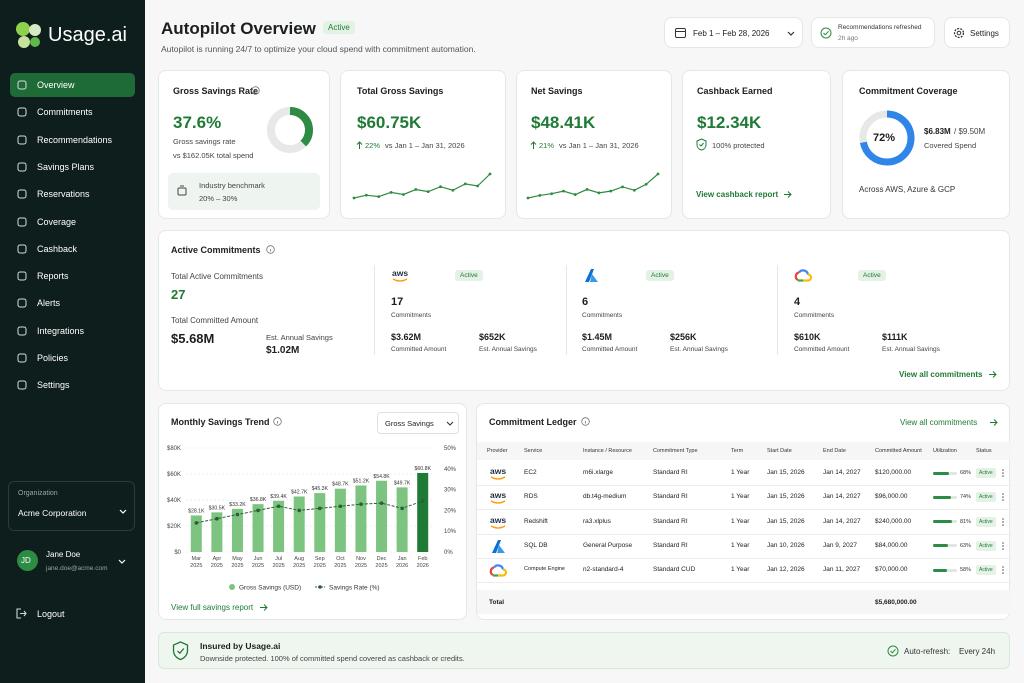 The height and width of the screenshot is (683, 1024). What do you see at coordinates (737, 194) in the screenshot?
I see `cashback-link: View cashback report` at bounding box center [737, 194].